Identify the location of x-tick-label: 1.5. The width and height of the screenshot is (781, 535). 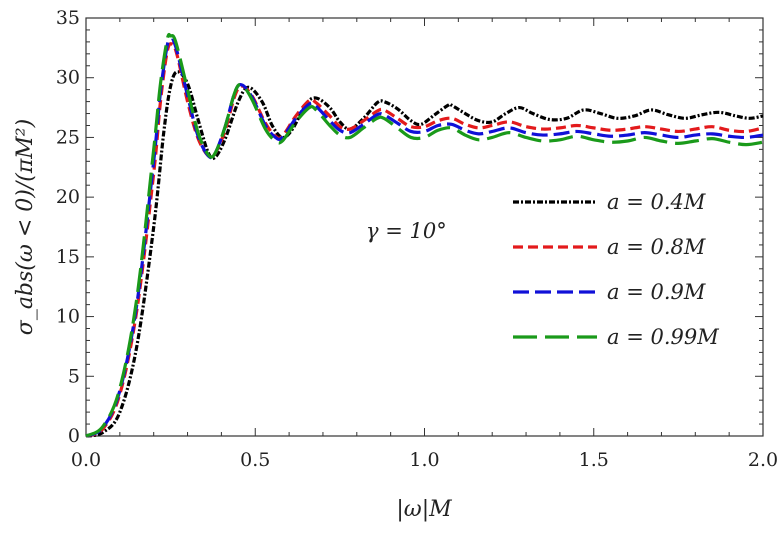
(594, 460).